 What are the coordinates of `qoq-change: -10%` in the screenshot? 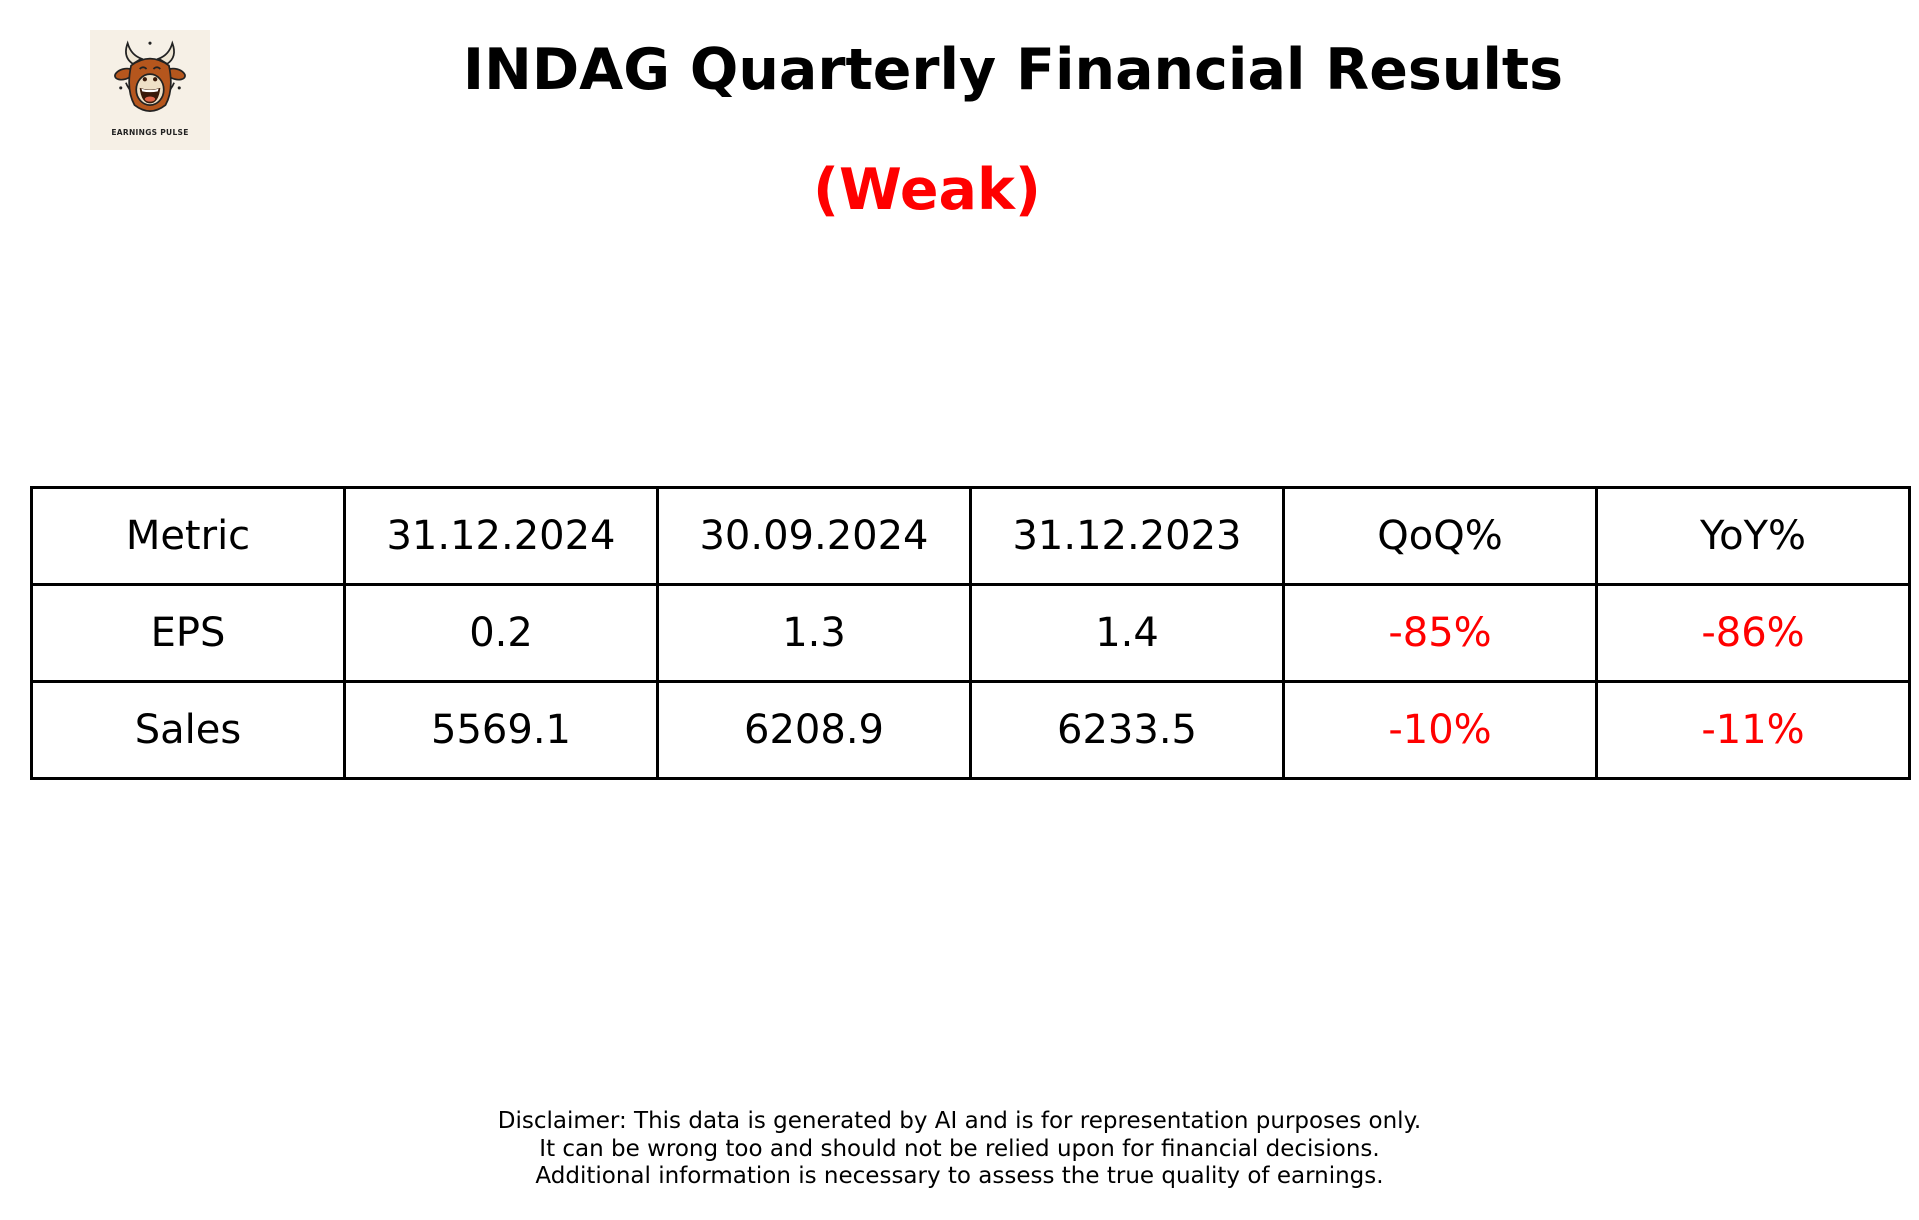 It's located at (1440, 730).